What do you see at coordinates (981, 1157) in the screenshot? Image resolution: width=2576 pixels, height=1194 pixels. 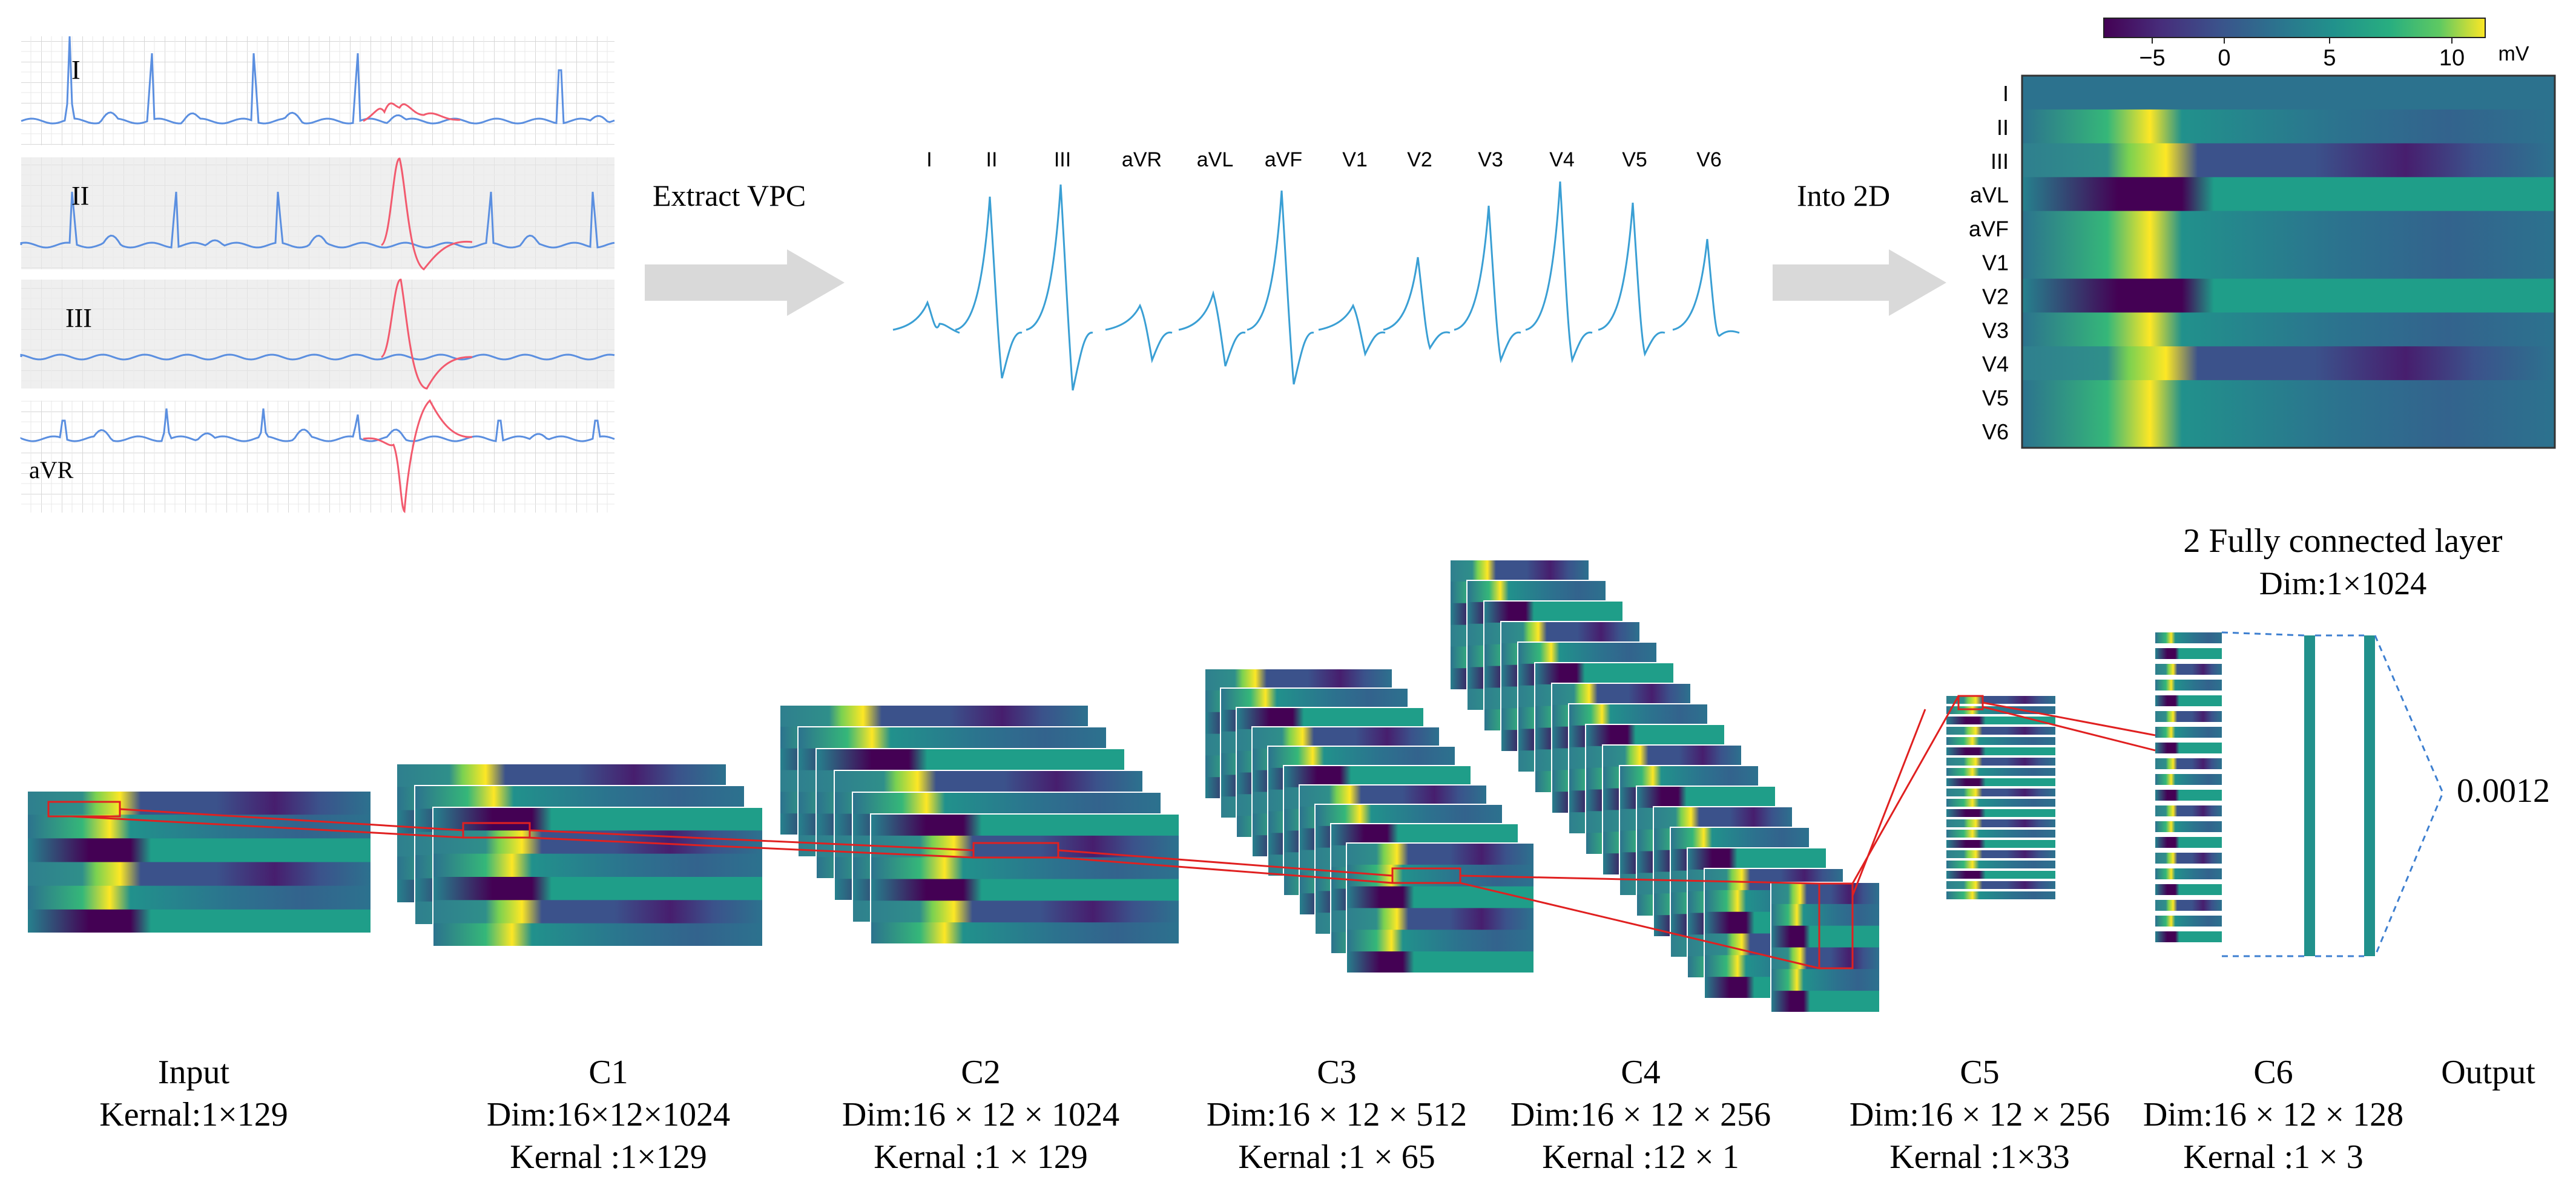 I see `layer-c2-kernel: Kernal :1 × 129` at bounding box center [981, 1157].